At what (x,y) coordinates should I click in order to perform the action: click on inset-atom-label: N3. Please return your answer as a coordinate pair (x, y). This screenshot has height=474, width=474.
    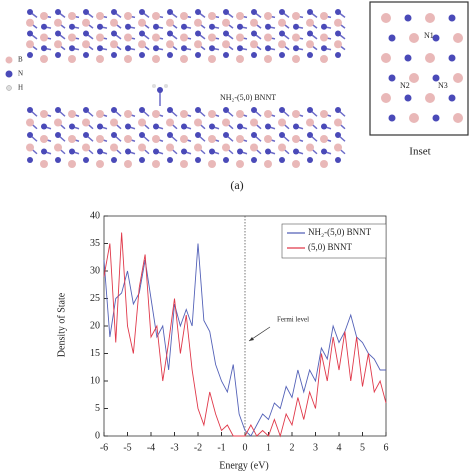
    Looking at the image, I should click on (443, 85).